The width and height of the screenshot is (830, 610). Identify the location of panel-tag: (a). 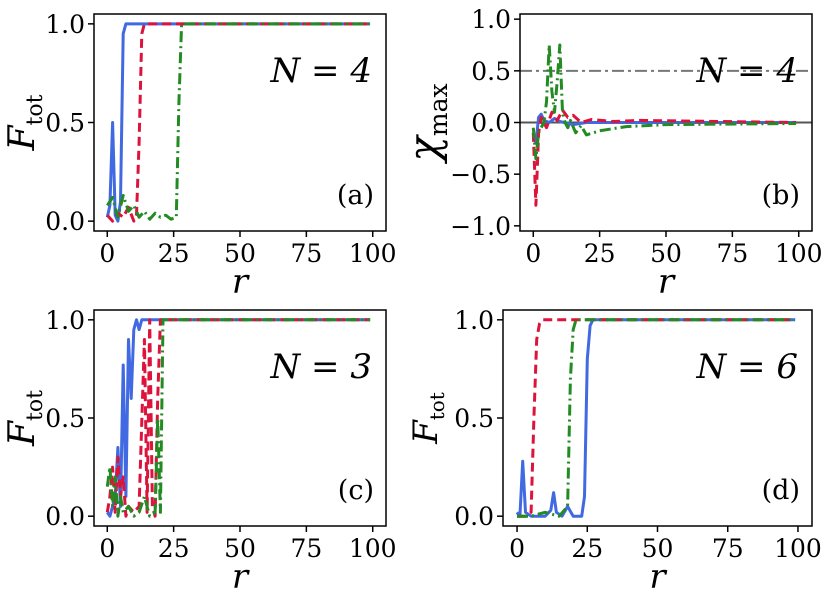
(355, 195).